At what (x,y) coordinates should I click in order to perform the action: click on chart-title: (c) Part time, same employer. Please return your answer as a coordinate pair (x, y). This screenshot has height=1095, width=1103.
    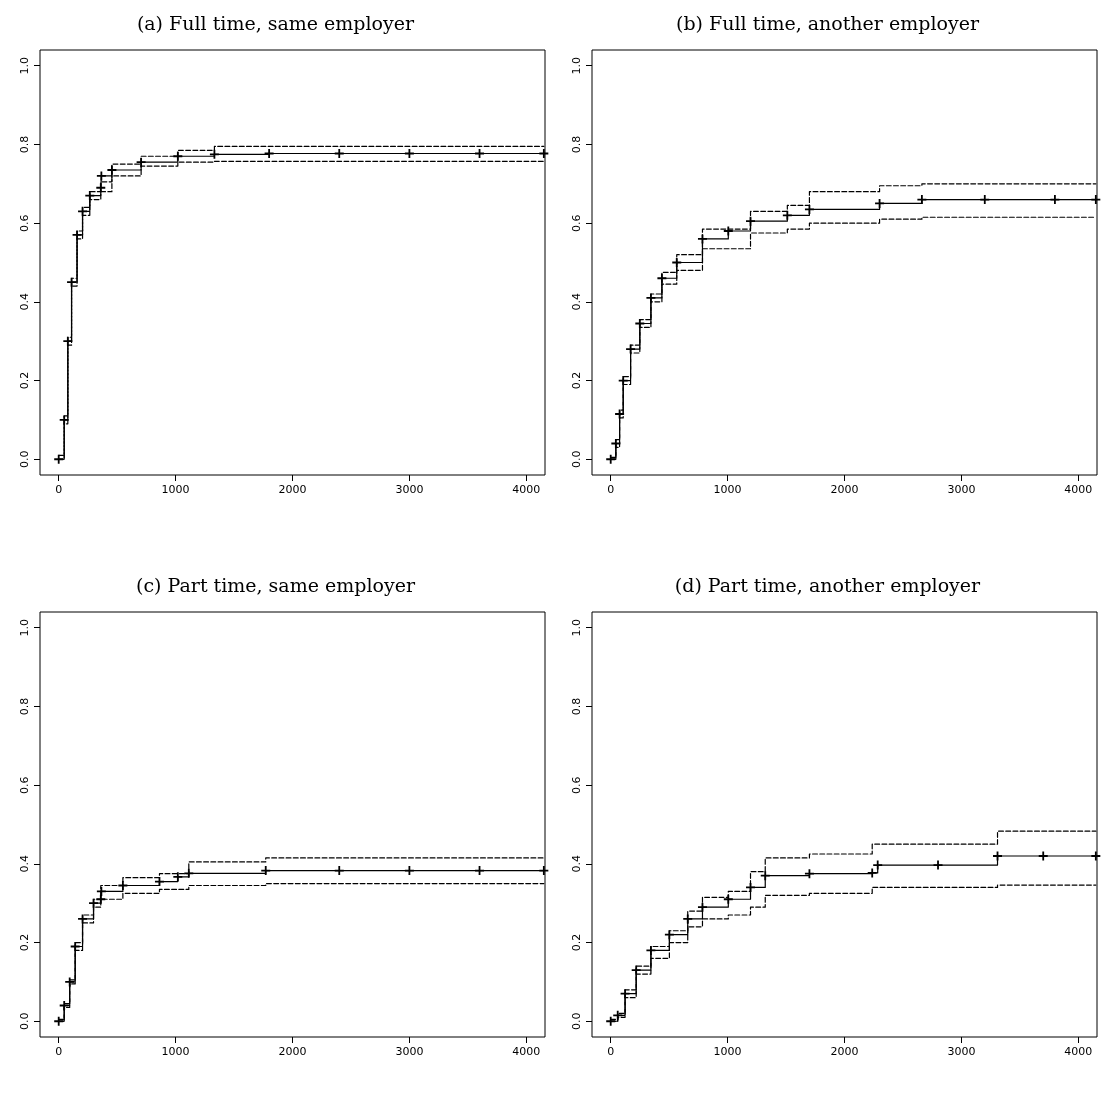
    Looking at the image, I should click on (276, 584).